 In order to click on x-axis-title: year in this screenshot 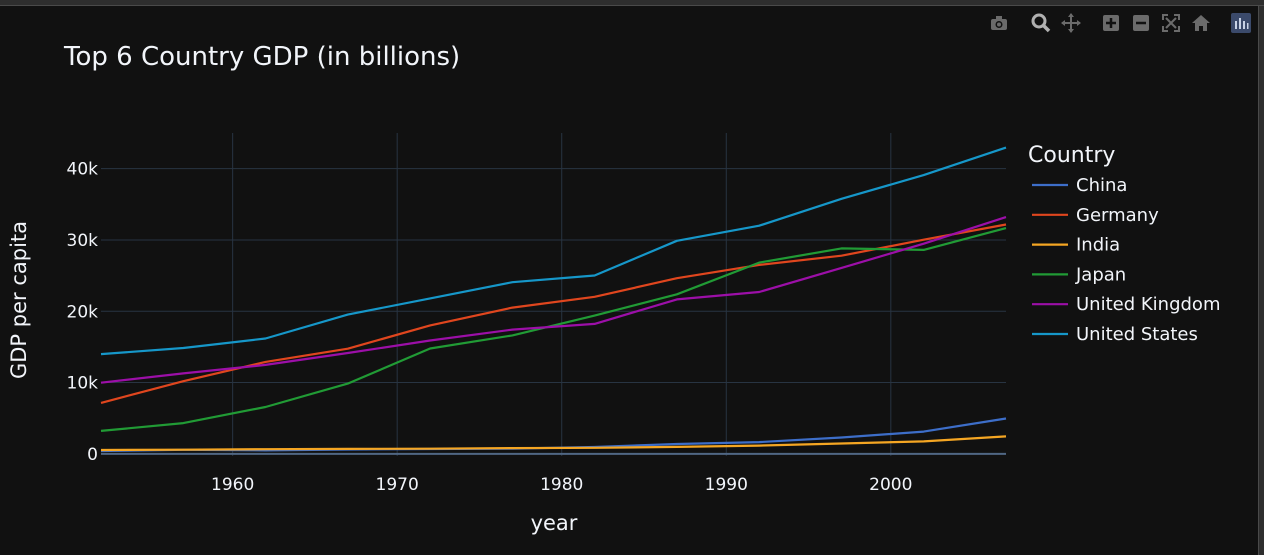, I will do `click(554, 523)`.